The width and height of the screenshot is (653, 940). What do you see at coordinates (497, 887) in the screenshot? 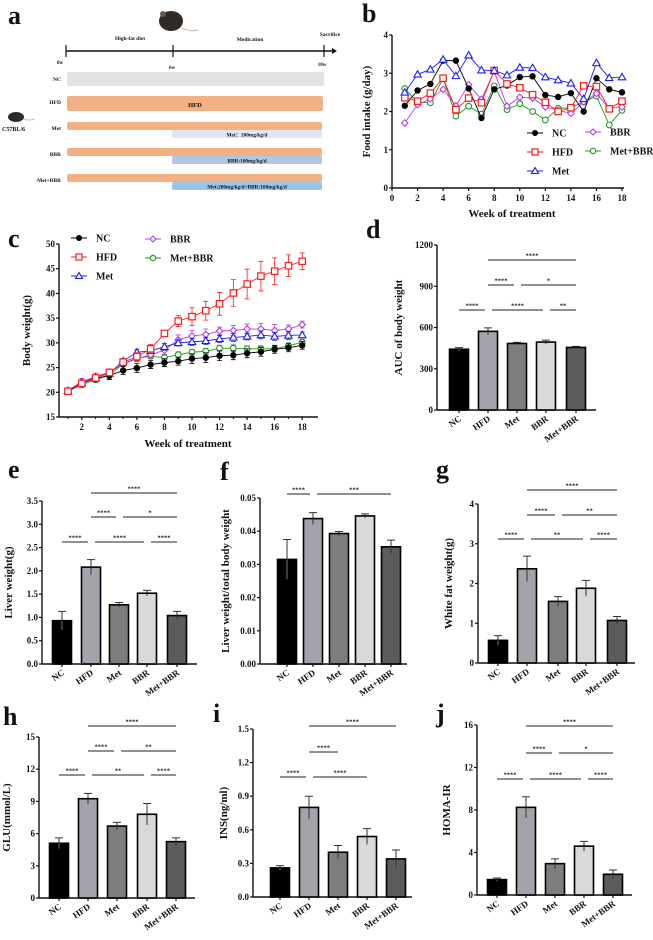
I see `bar-nc` at bounding box center [497, 887].